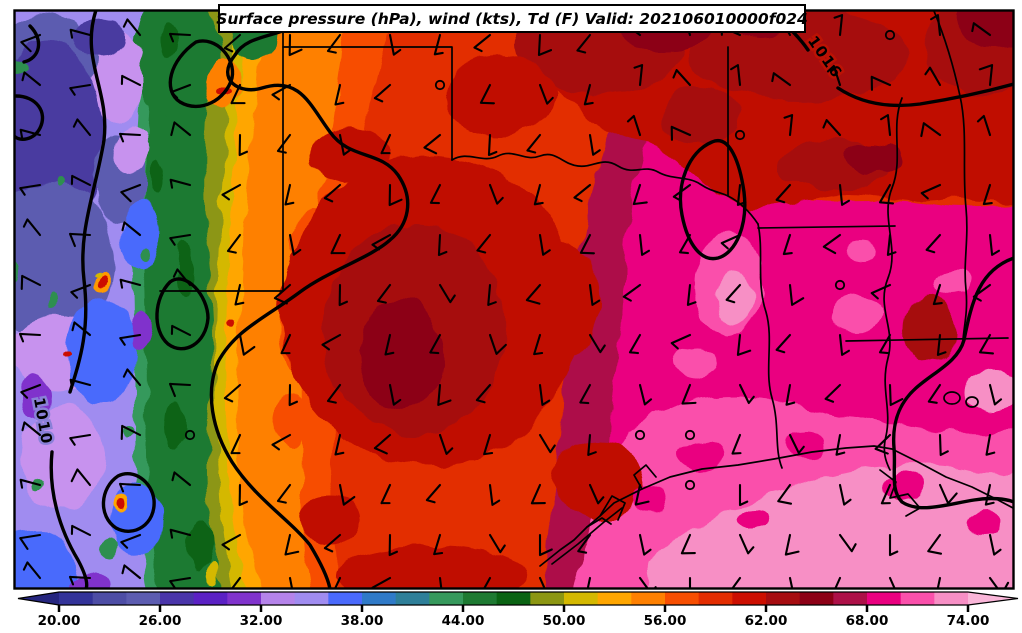 This screenshot has height=633, width=1022. I want to click on colorbar-tick-label: 68.00, so click(867, 621).